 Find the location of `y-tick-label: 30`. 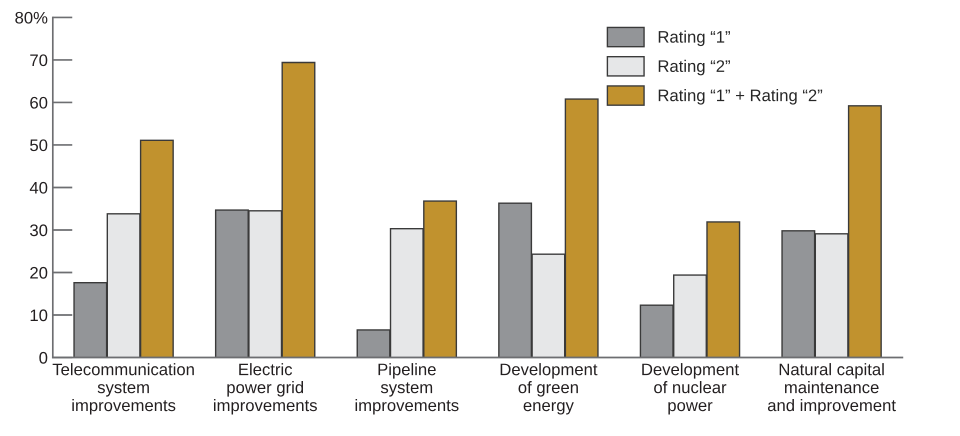

y-tick-label: 30 is located at coordinates (39, 230).